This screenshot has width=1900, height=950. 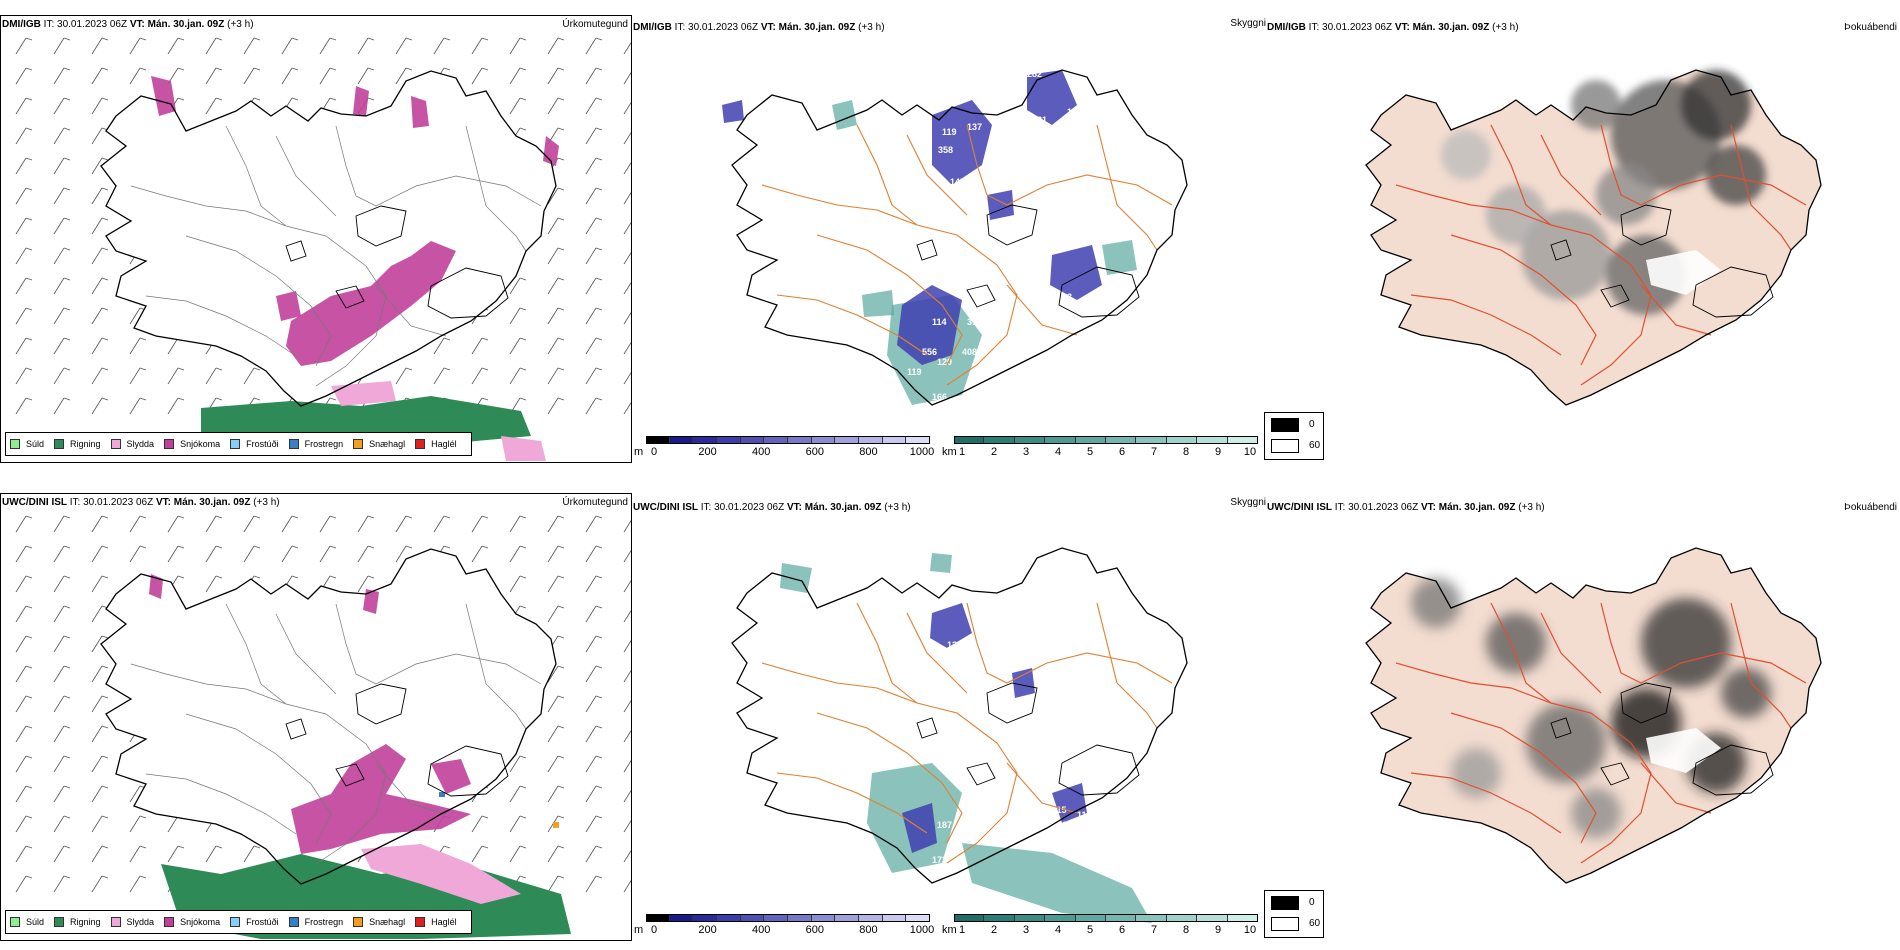 I want to click on ceiling-value-label: 210, so click(x=979, y=187).